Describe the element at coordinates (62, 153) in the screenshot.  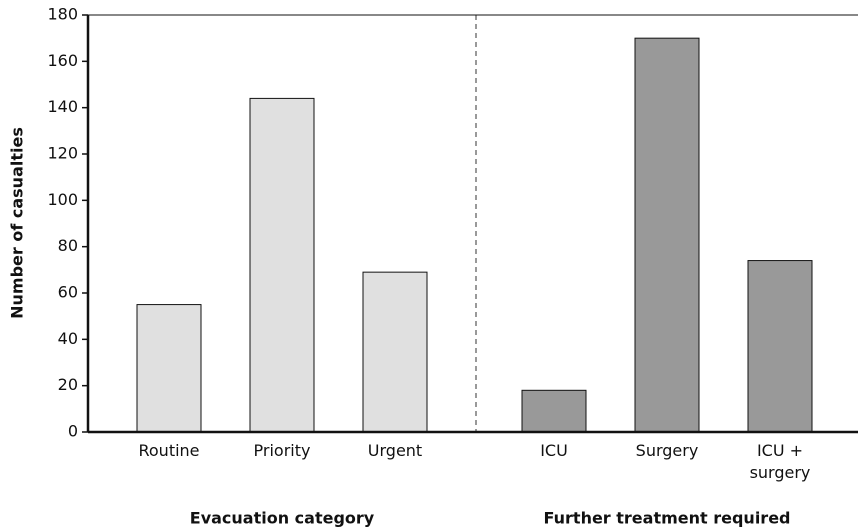
I see `y-tick-label: 120` at that location.